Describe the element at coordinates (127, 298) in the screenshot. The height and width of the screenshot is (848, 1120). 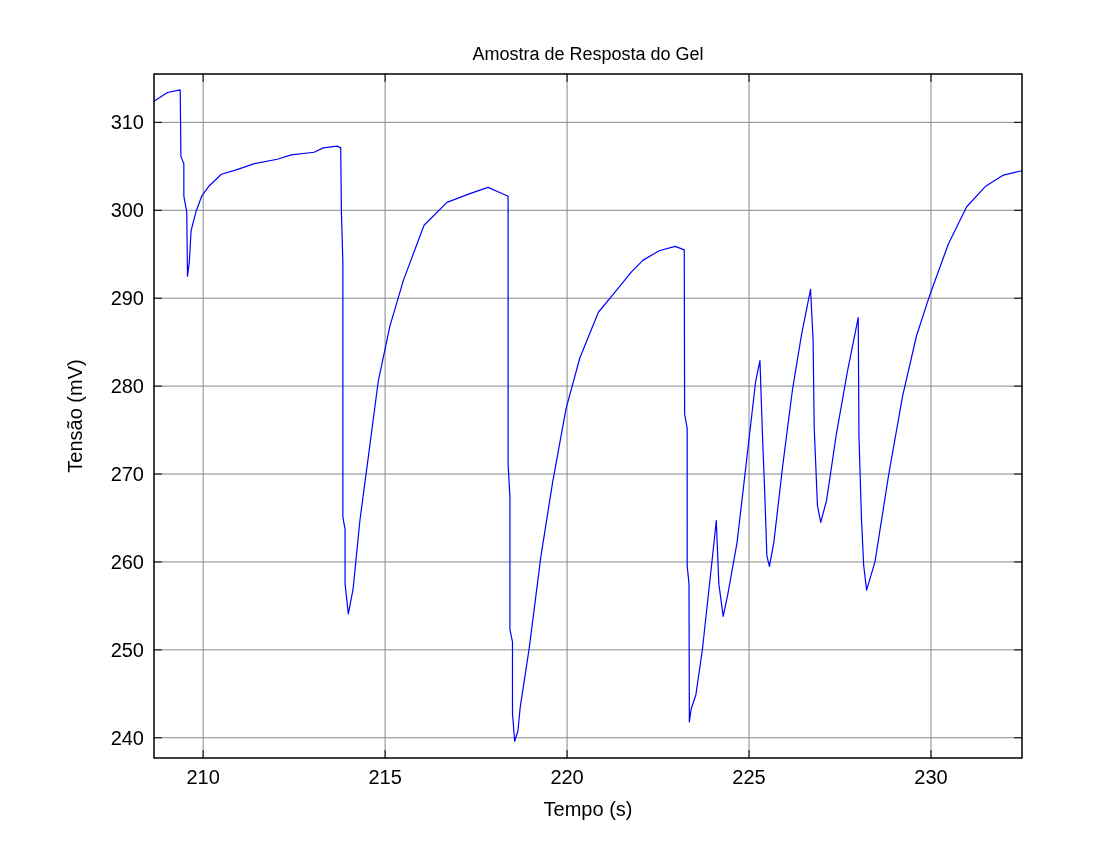
I see `y-tick-label: 290` at that location.